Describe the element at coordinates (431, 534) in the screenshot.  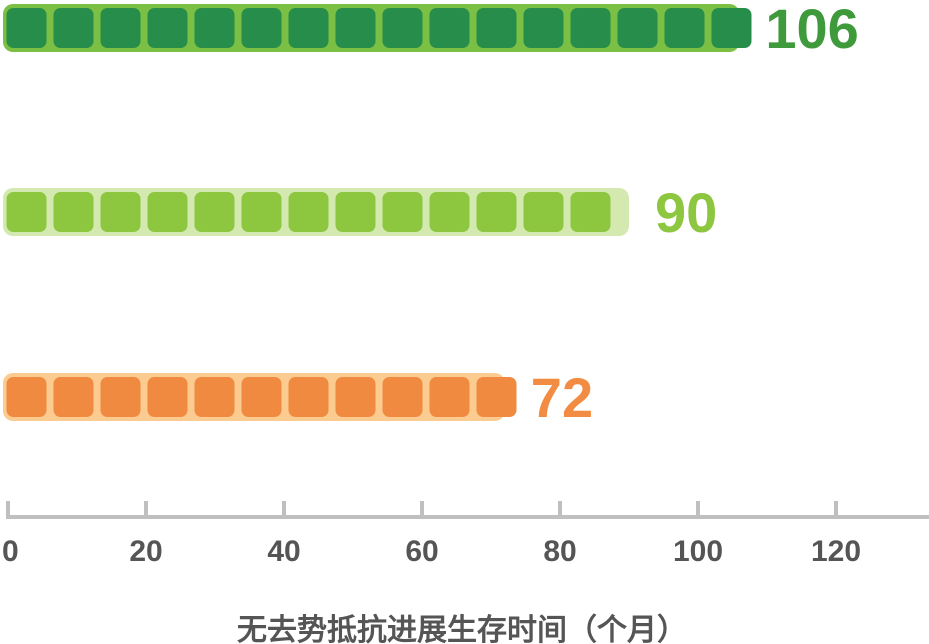
I see `x-axis-ticks: 0 20 40 60 80 100 120` at that location.